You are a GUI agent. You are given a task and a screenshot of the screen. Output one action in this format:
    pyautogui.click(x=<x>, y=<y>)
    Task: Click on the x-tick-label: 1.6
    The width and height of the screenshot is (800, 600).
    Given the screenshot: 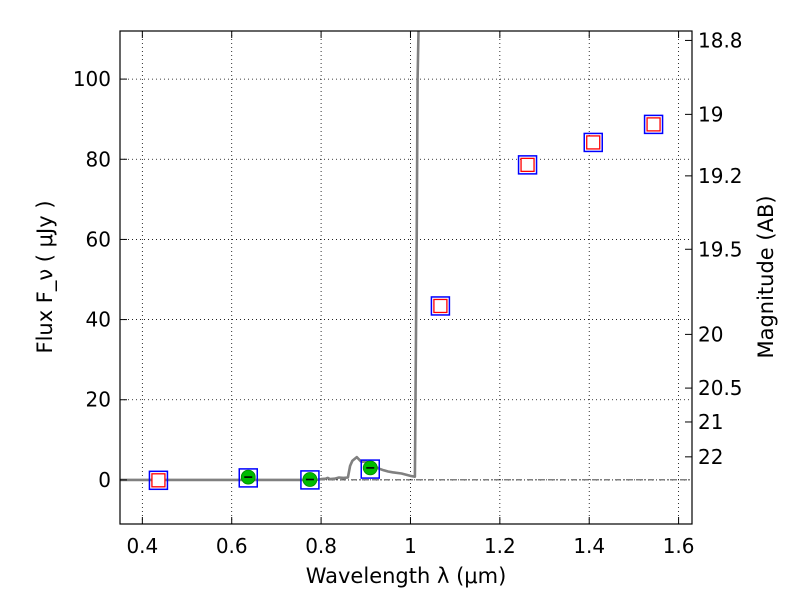 What is the action you would take?
    pyautogui.click(x=679, y=546)
    